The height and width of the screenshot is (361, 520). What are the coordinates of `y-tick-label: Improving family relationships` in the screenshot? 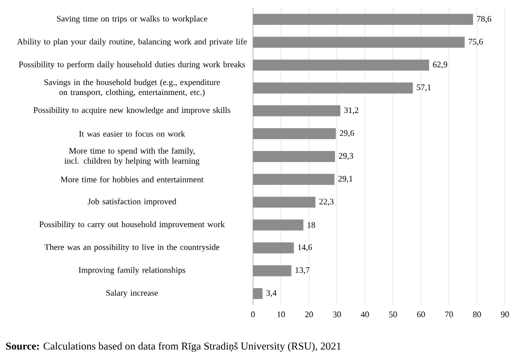 It's located at (132, 270).